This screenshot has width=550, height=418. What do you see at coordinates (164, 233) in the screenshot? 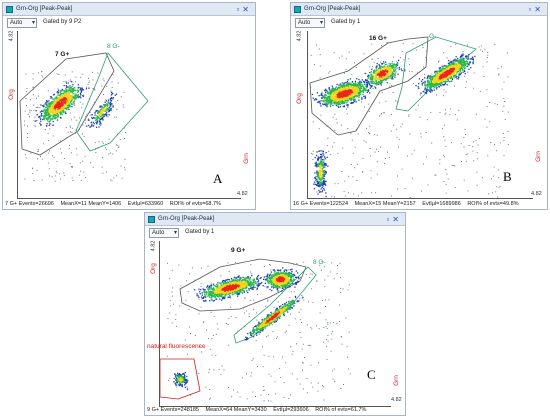
I see `panel-c-scale-dropdown: Auto ▾` at bounding box center [164, 233].